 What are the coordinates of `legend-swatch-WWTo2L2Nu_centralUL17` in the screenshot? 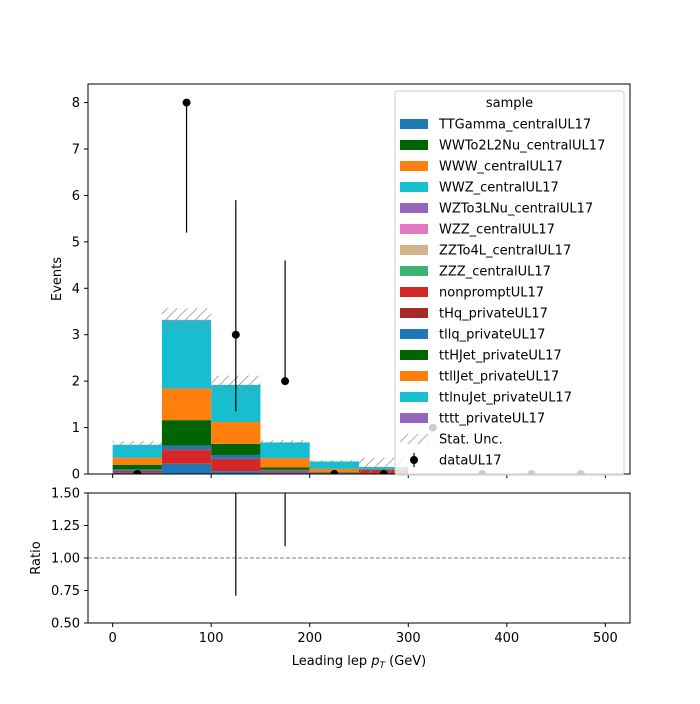 It's located at (414, 145).